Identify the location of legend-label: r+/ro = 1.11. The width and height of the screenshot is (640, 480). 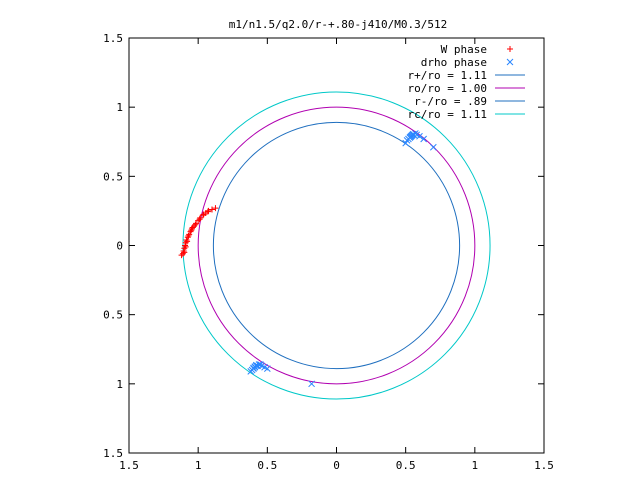
(447, 75).